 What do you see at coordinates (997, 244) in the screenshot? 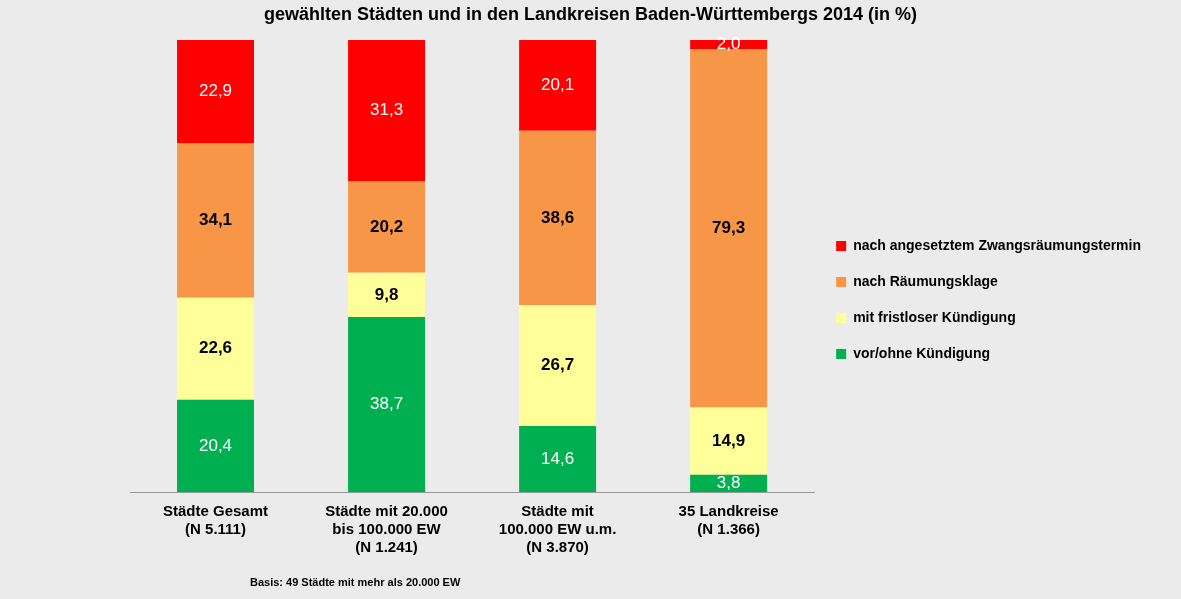
I see `legend-label: nach angesetztem Zwangsräumungstermin` at bounding box center [997, 244].